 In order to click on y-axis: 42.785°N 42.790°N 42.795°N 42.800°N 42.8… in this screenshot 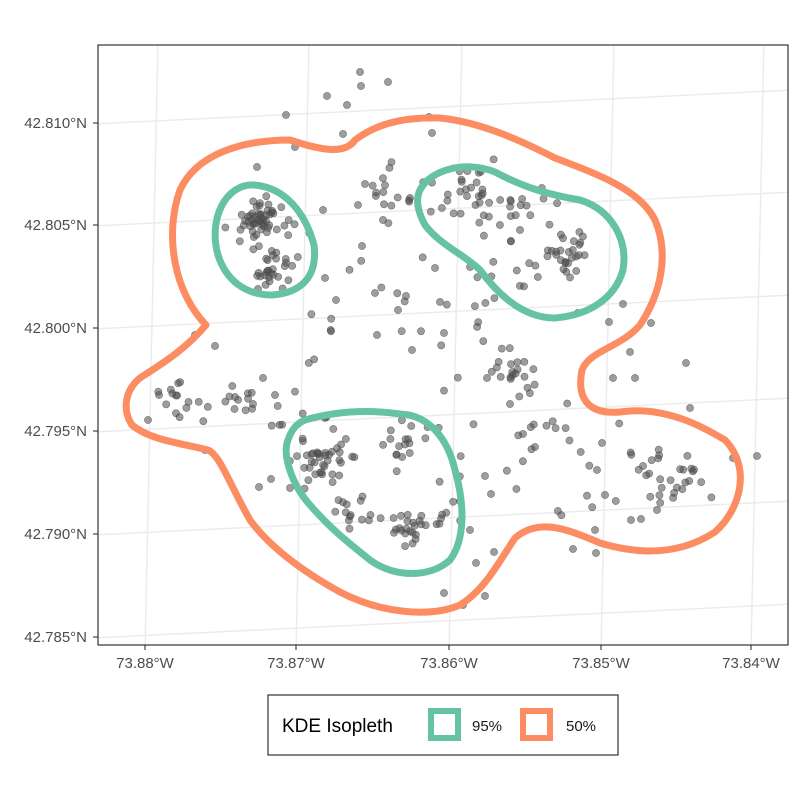, I will do `click(55, 380)`.